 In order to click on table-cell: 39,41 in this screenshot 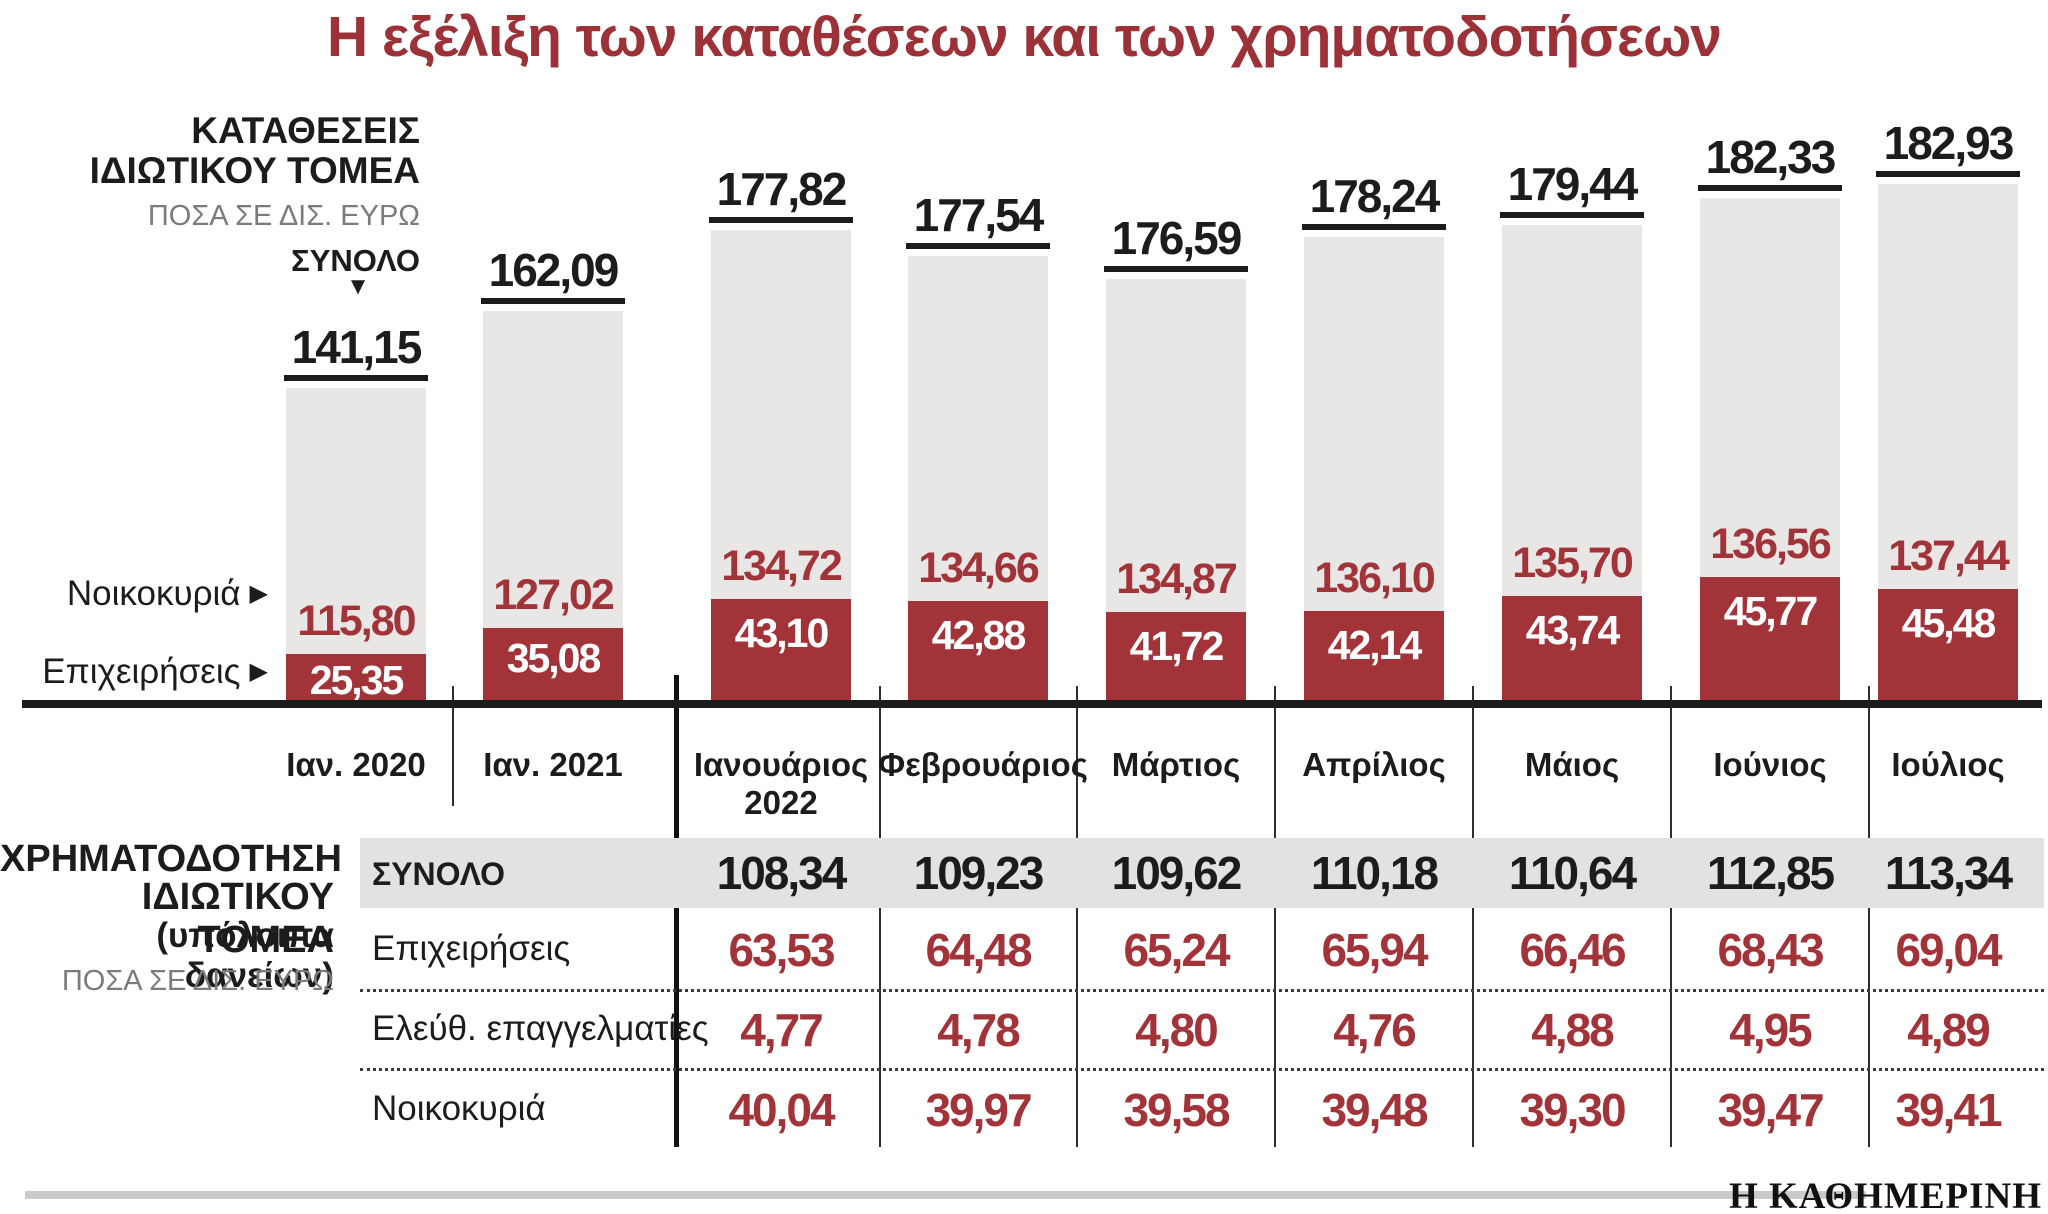, I will do `click(1948, 1110)`.